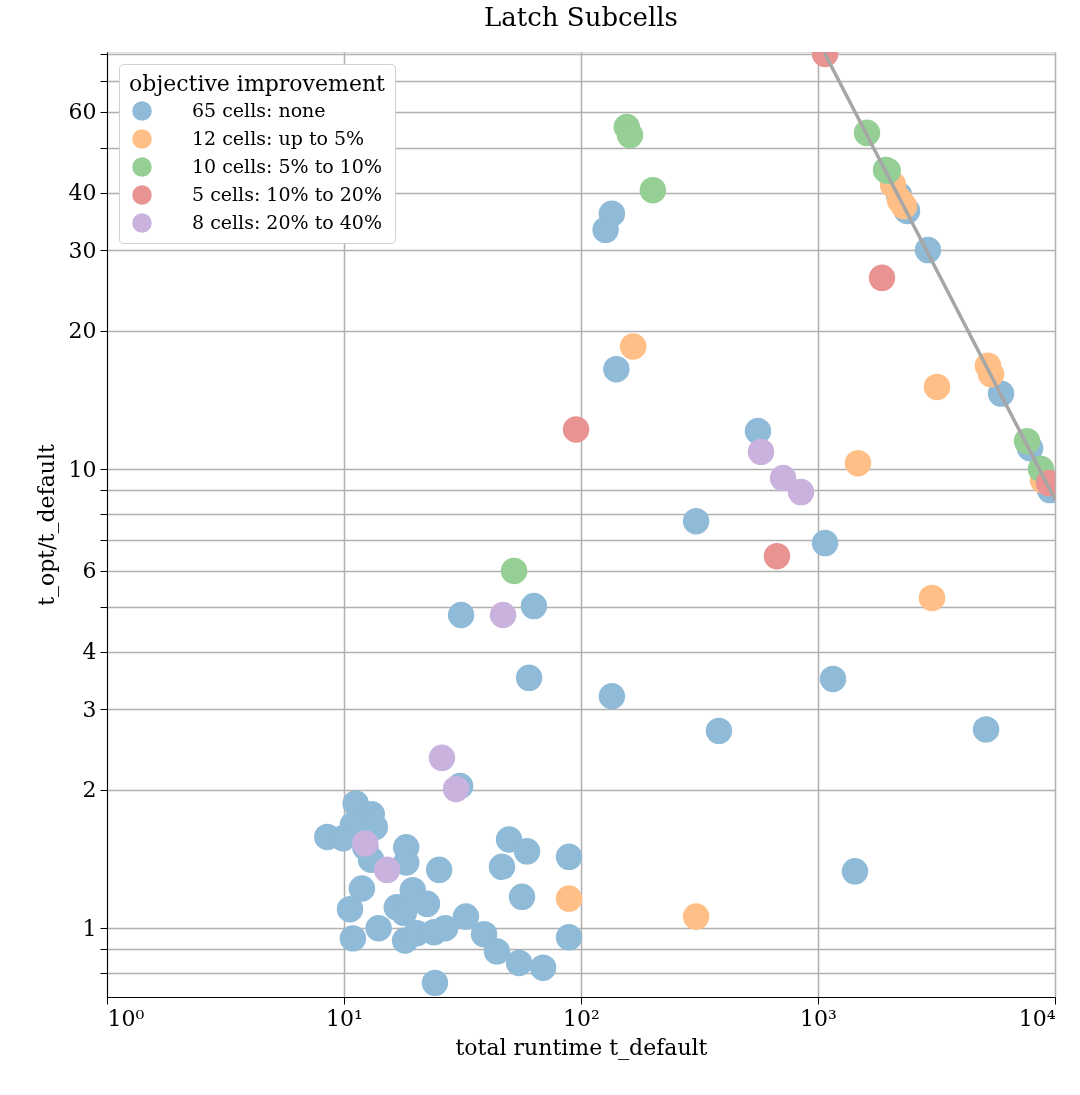 The width and height of the screenshot is (1080, 1095). I want to click on y-tick-label: 1, so click(89, 928).